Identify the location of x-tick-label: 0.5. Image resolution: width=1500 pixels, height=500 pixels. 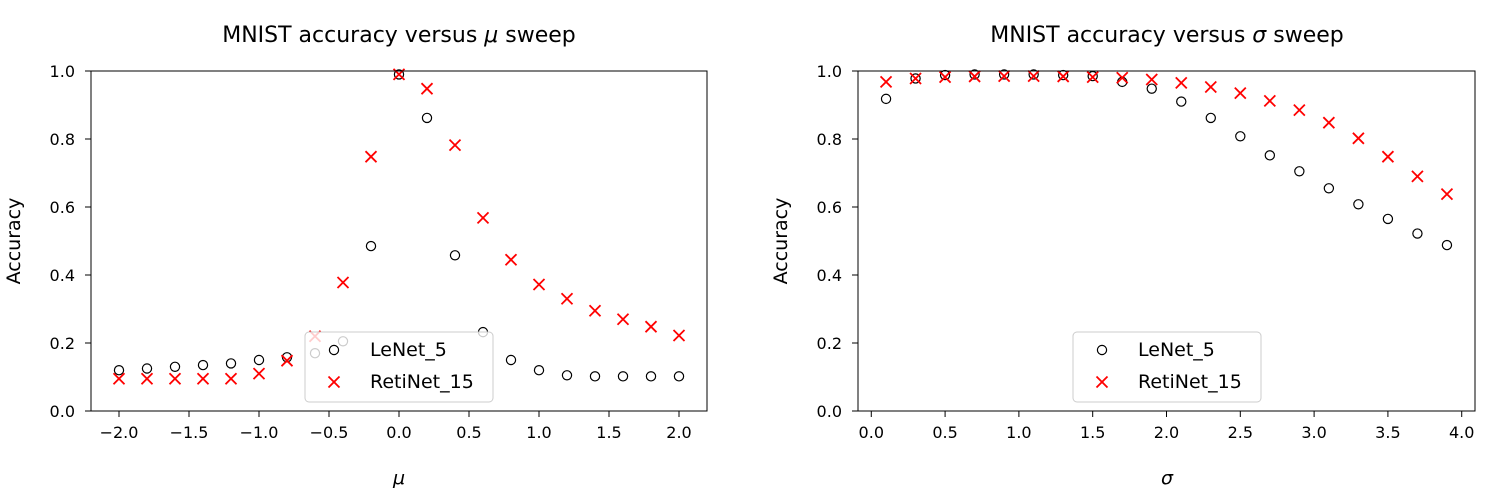
(944, 432).